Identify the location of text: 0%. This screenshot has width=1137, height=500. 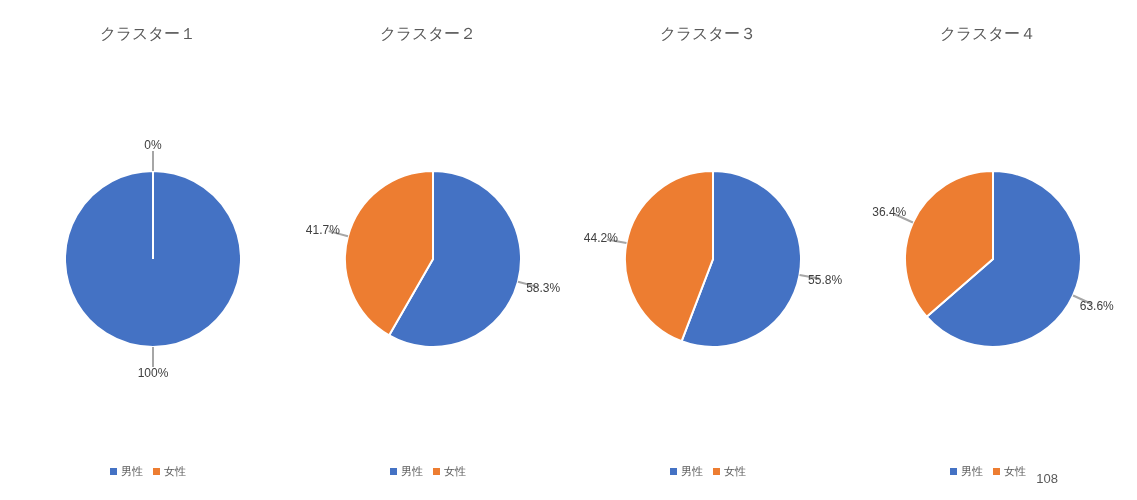
(153, 145).